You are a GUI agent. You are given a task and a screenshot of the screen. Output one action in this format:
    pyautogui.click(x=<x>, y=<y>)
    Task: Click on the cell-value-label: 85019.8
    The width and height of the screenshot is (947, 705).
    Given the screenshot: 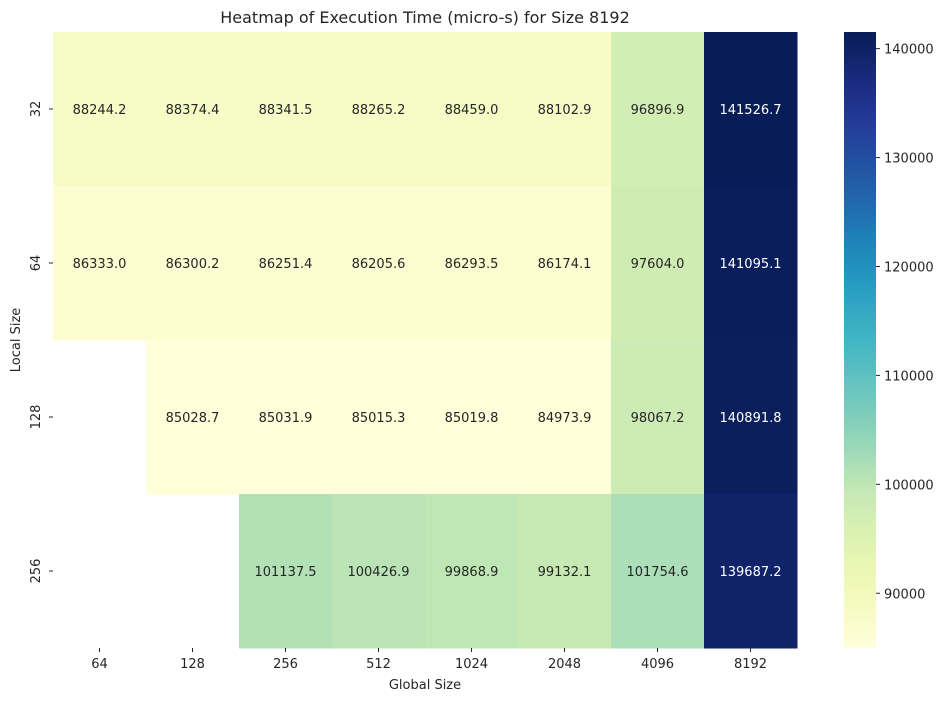 What is the action you would take?
    pyautogui.click(x=472, y=418)
    